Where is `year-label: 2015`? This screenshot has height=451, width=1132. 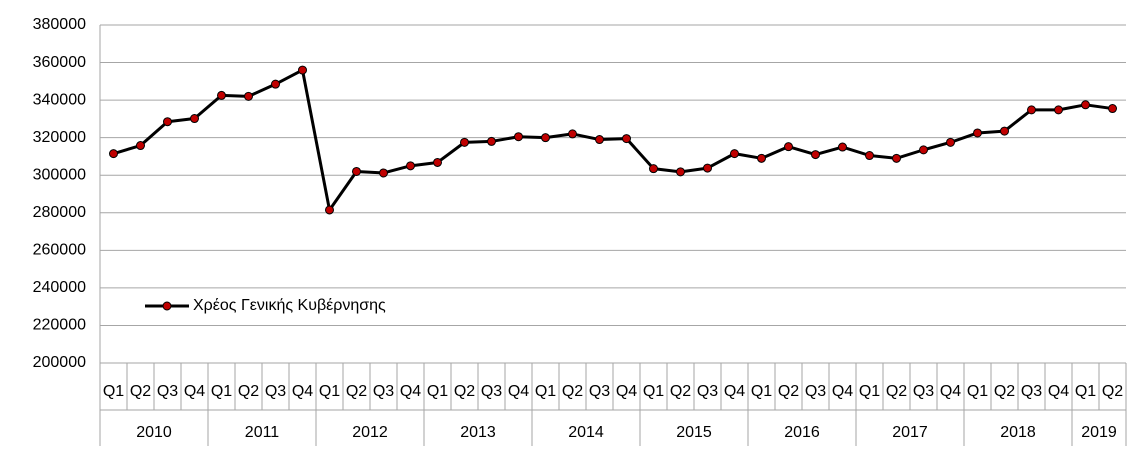 year-label: 2015 is located at coordinates (694, 432).